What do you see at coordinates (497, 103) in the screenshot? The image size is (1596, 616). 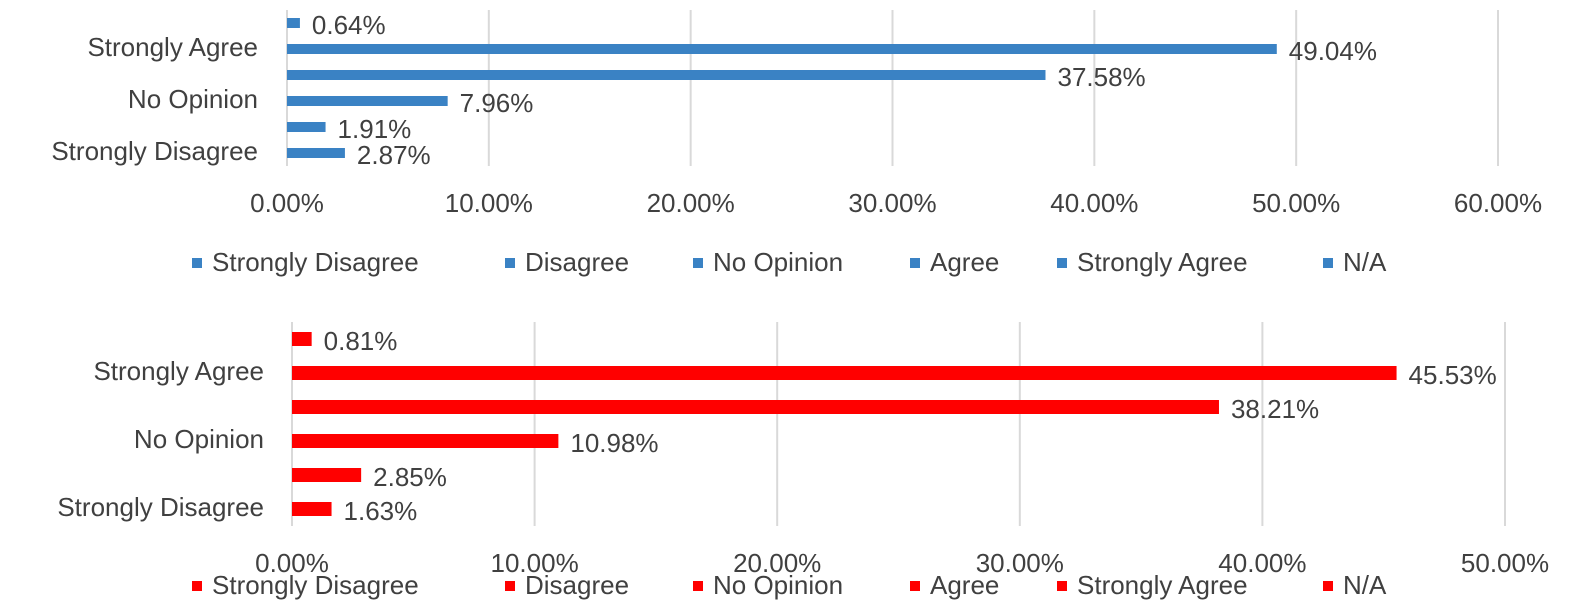 I see `data-label: 7.96%` at bounding box center [497, 103].